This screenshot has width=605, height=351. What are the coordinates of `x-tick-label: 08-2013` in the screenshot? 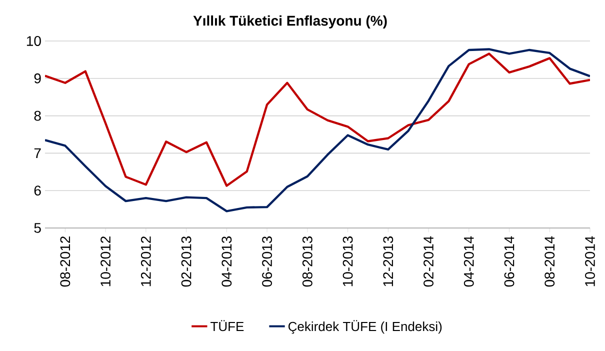 It's located at (307, 261).